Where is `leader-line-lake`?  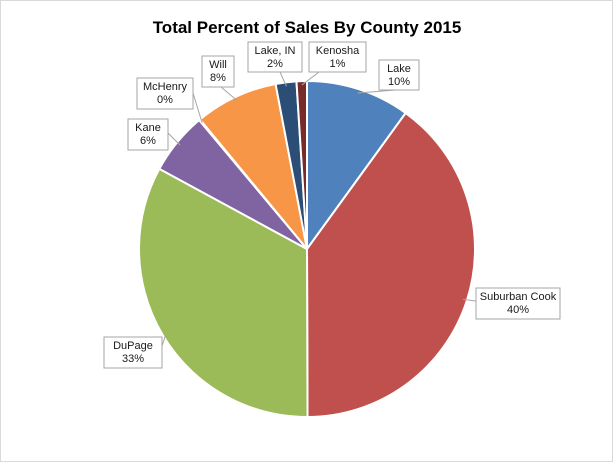 leader-line-lake is located at coordinates (377, 91).